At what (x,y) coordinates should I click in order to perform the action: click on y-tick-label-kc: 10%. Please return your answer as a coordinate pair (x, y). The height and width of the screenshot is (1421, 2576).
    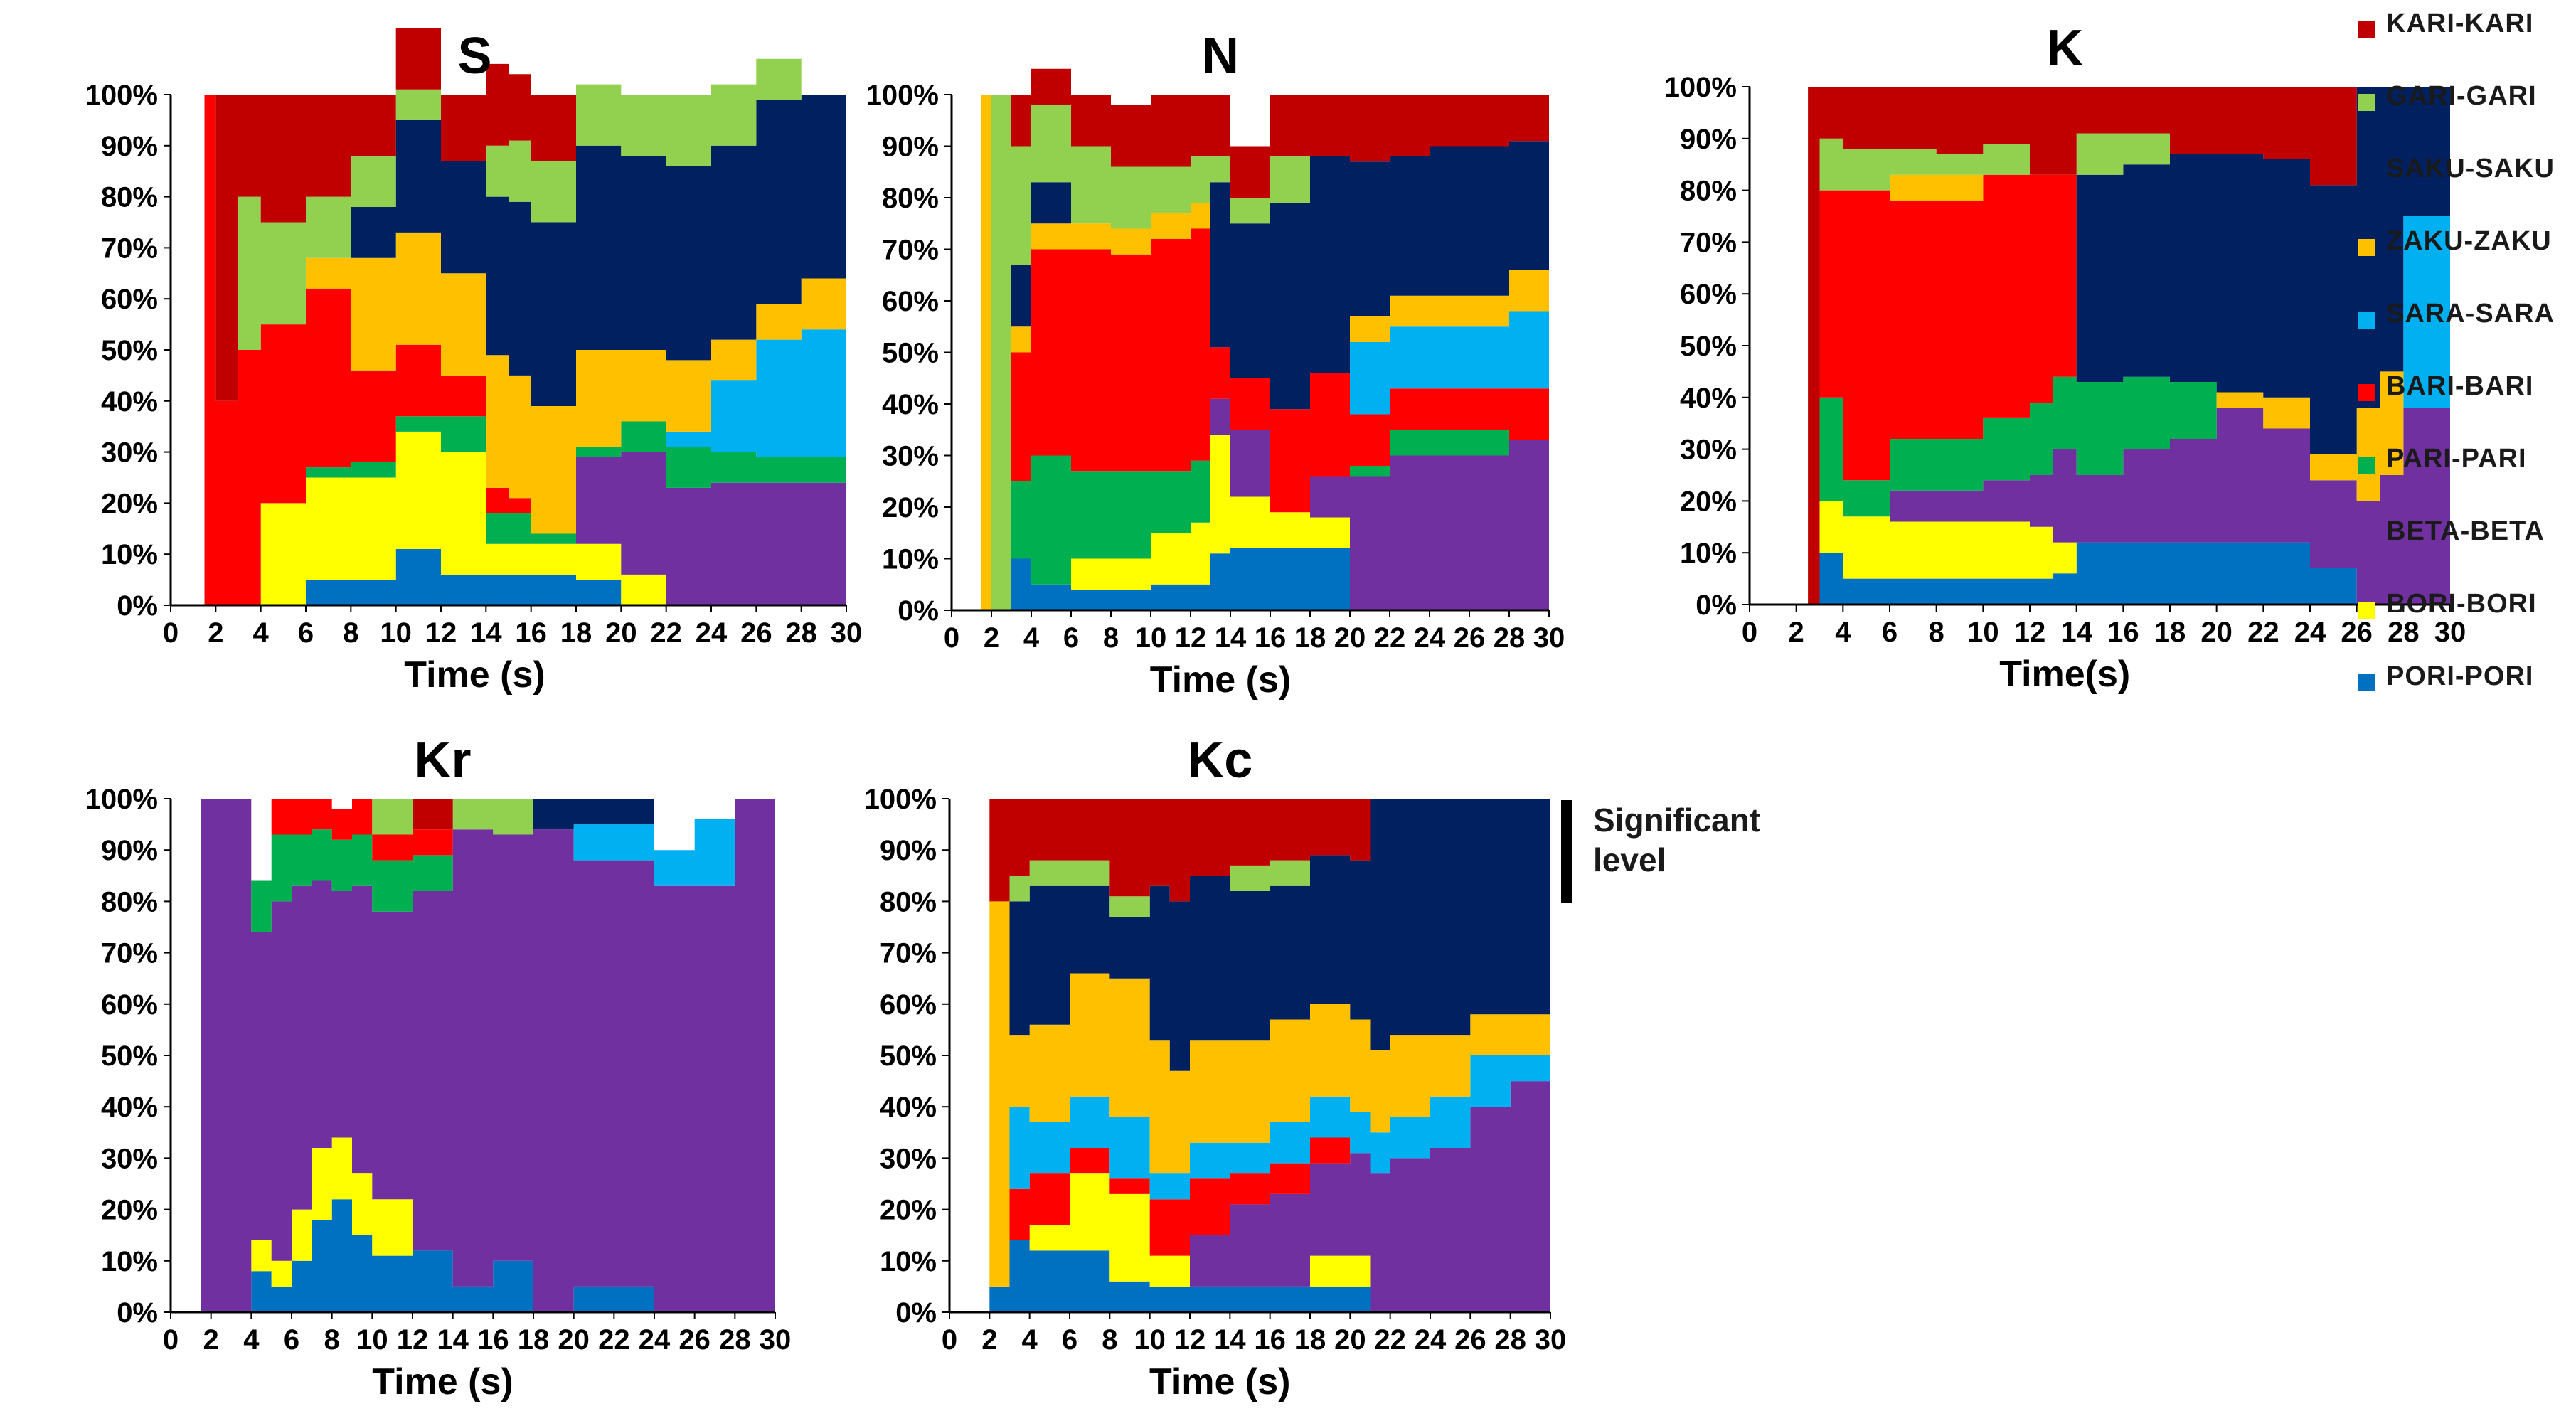
    Looking at the image, I should click on (908, 1261).